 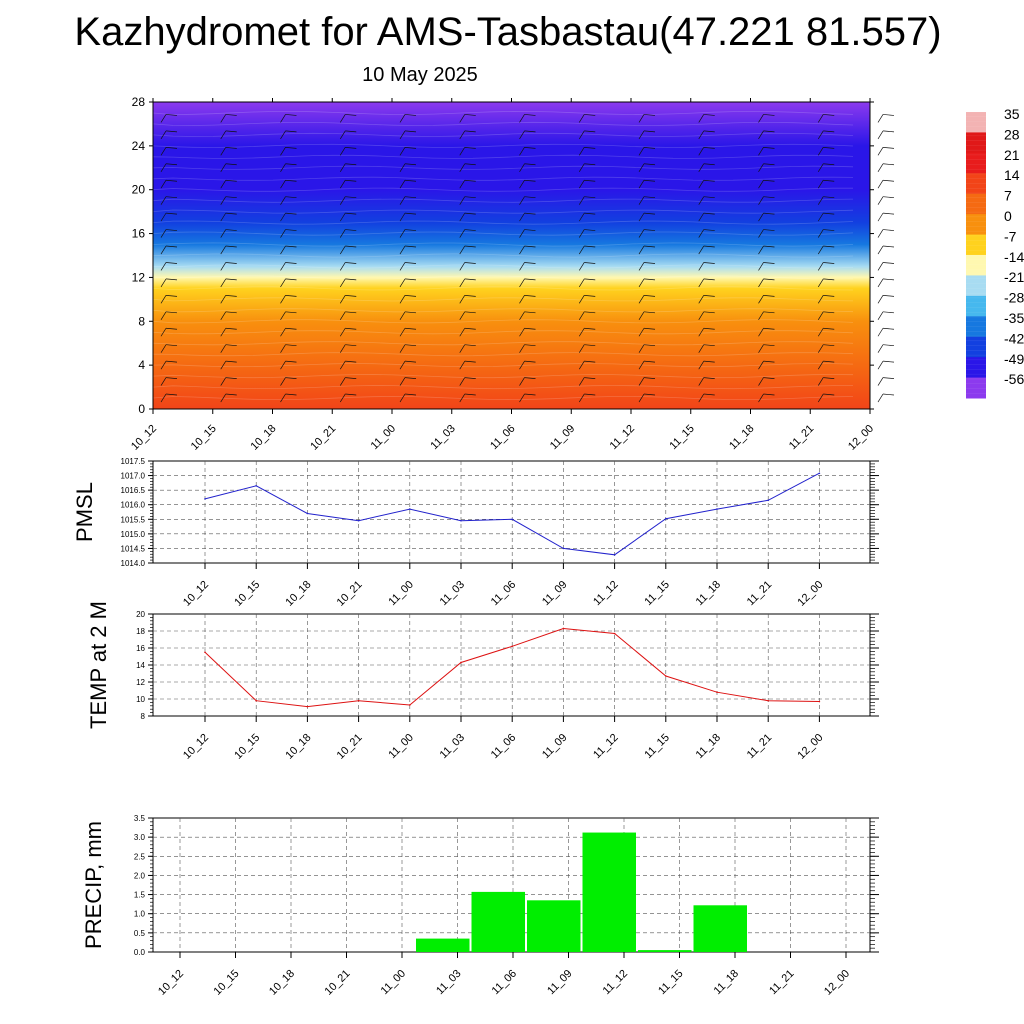 I want to click on x-tick-label: 11_03, so click(x=453, y=747).